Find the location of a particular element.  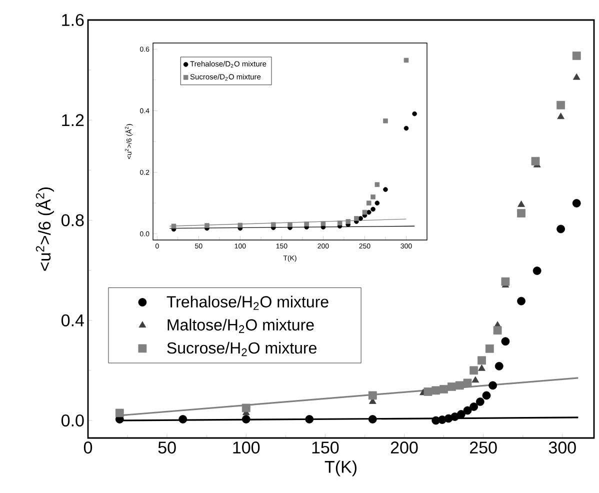

y-tick-label: 1.6 is located at coordinates (73, 20).